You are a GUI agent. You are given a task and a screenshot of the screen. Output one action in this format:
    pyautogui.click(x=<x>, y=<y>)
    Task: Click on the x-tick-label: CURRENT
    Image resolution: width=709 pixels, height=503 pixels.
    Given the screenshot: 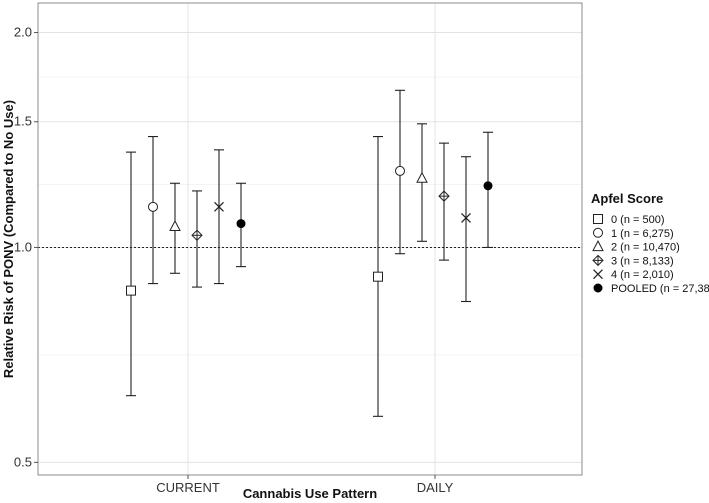 What is the action you would take?
    pyautogui.click(x=188, y=487)
    